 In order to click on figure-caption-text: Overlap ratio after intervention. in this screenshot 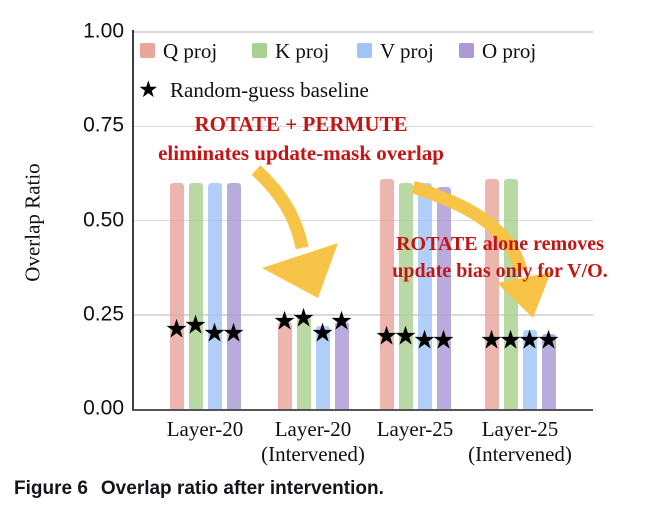, I will do `click(242, 488)`.